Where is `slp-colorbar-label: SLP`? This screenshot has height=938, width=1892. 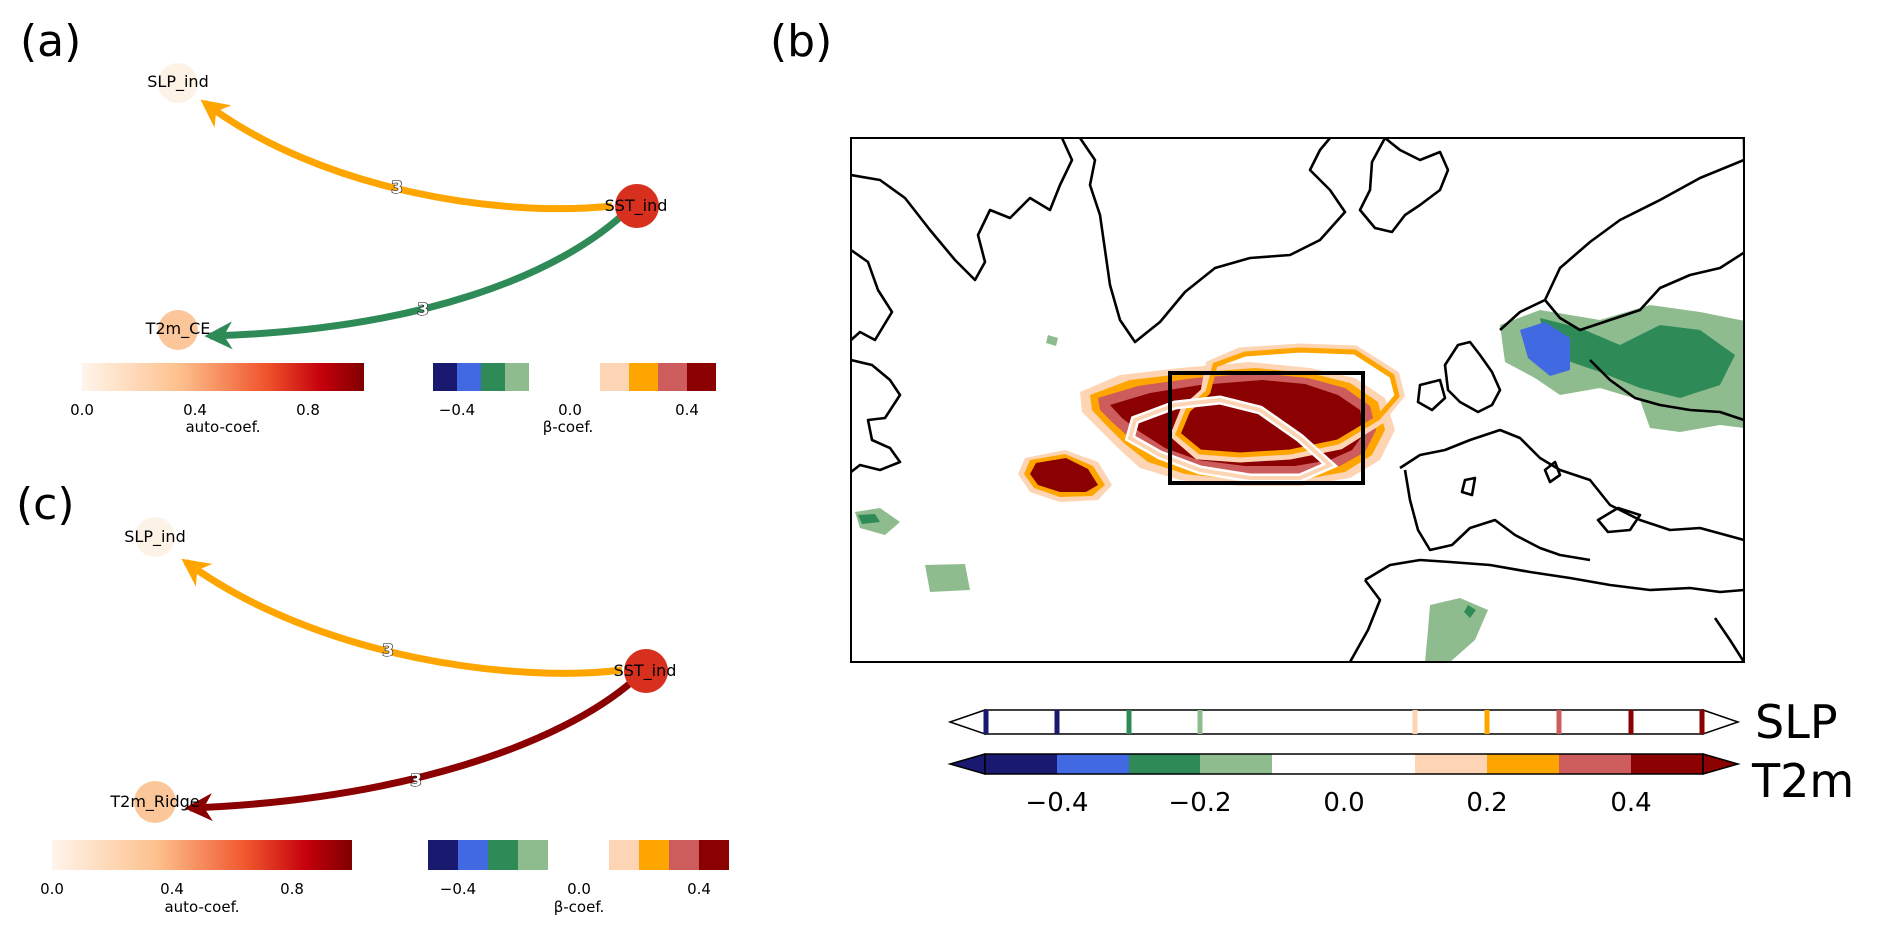 slp-colorbar-label: SLP is located at coordinates (1796, 722).